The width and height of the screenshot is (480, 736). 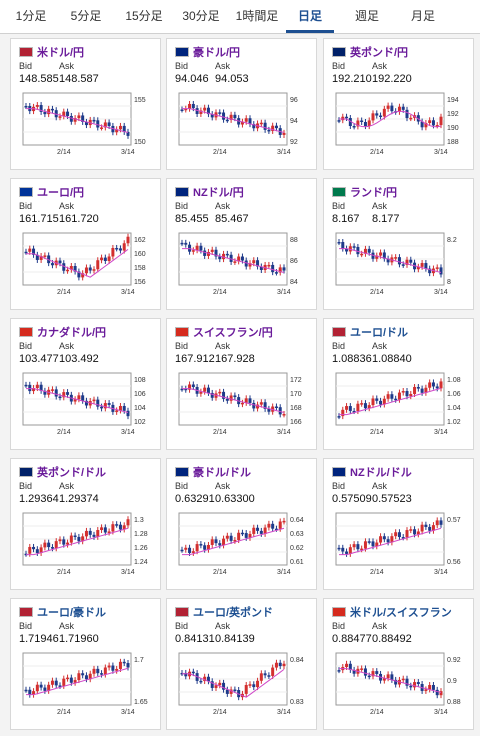 What do you see at coordinates (209, 192) in the screenshot?
I see `currency-pair-title: NZドル/円` at bounding box center [209, 192].